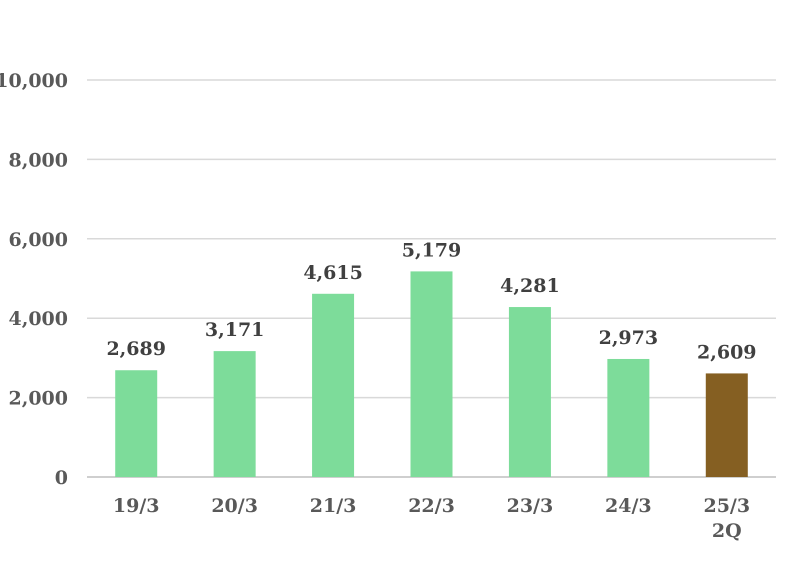 The height and width of the screenshot is (563, 800). Describe the element at coordinates (136, 506) in the screenshot. I see `x-category-label: 19/3` at that location.